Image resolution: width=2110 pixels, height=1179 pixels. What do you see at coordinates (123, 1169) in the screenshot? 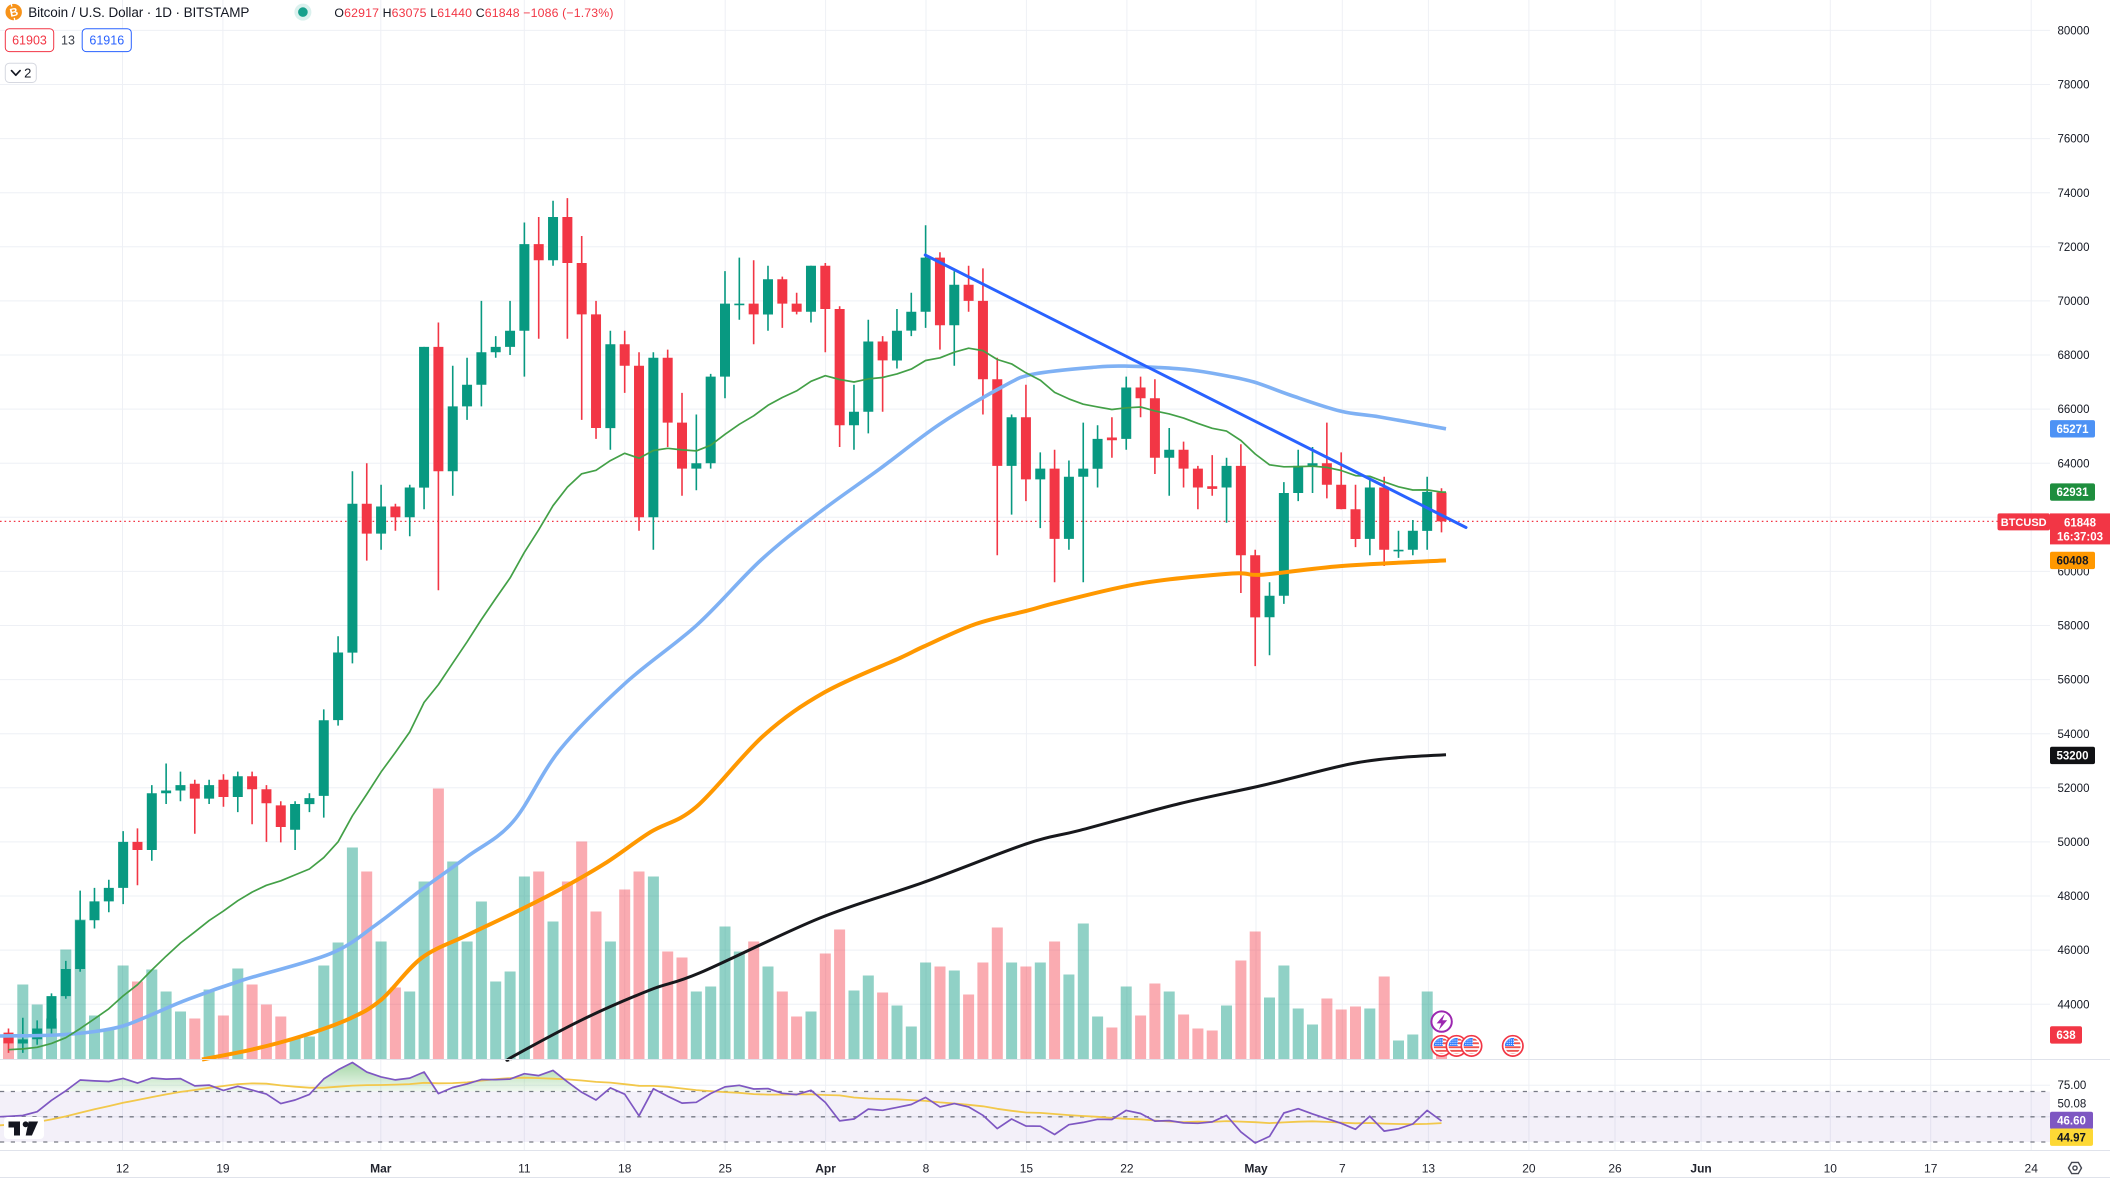
I see `svg-text: 12` at bounding box center [123, 1169].